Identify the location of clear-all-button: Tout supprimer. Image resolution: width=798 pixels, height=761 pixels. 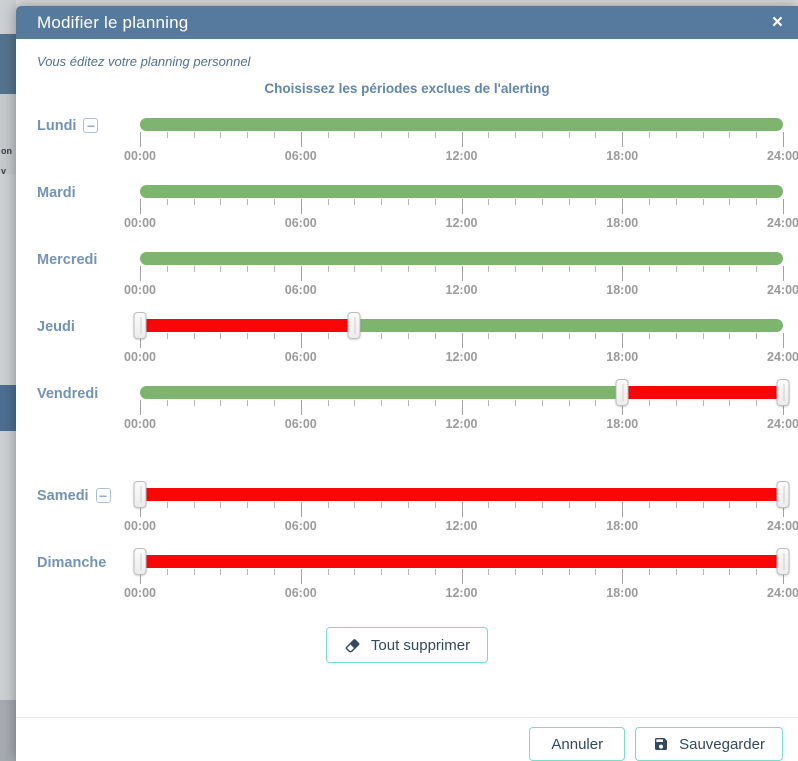
(407, 645).